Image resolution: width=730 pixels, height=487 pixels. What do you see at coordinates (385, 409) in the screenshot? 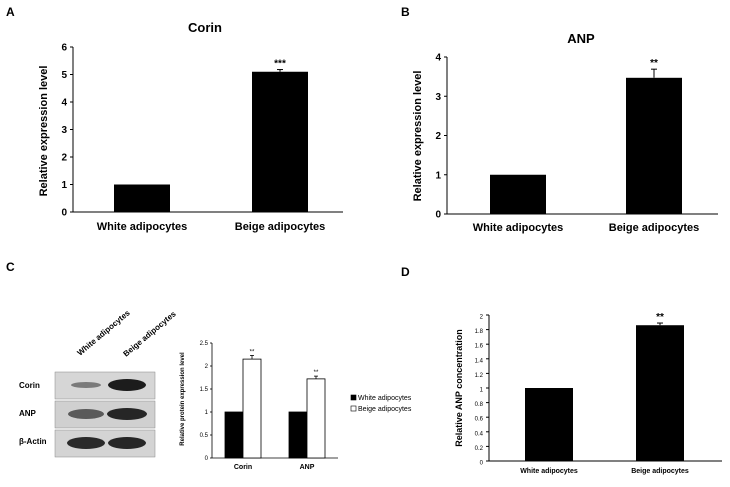
I see `legend-label-beige: Beige adipocytes` at bounding box center [385, 409].